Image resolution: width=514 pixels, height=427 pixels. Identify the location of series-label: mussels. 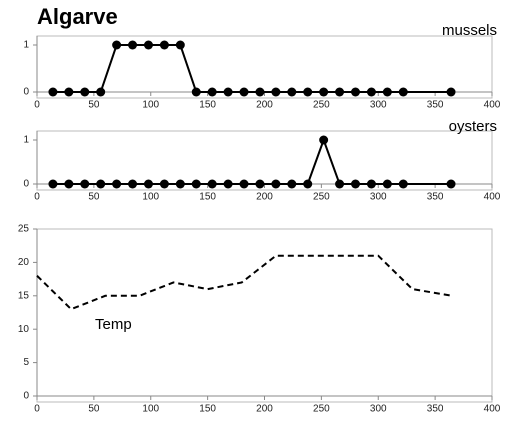
(469, 30).